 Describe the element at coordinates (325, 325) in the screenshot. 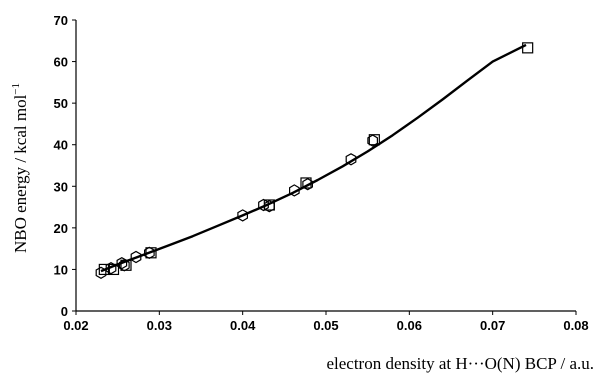

I see `x-tick-label: 0.05` at that location.